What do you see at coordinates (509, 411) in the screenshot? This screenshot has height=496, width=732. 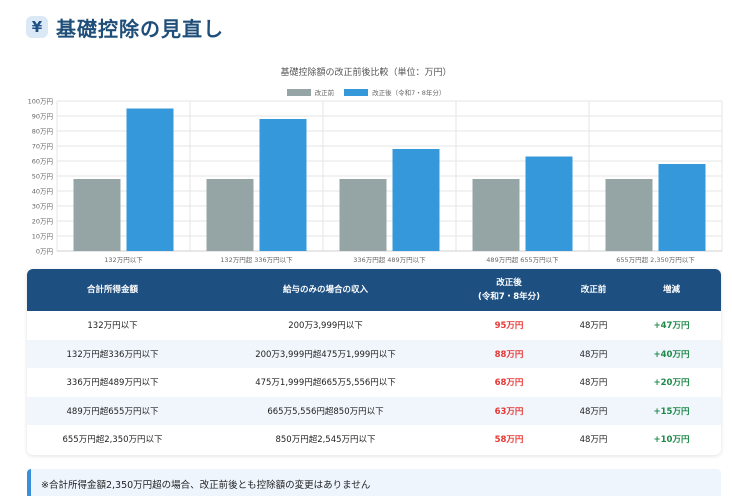 I see `cell-after: 63万円` at bounding box center [509, 411].